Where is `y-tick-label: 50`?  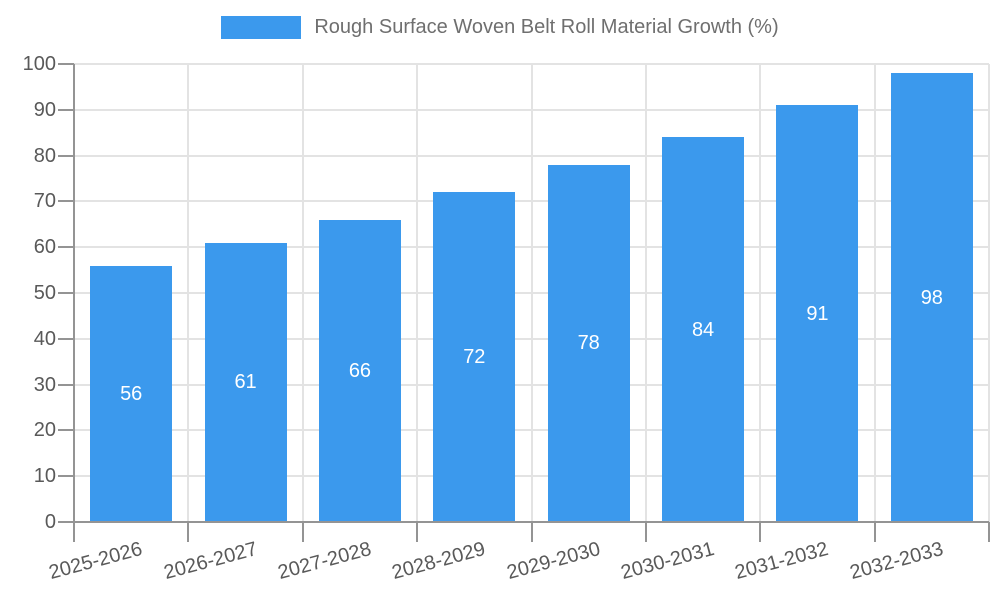 y-tick-label: 50 is located at coordinates (44, 293).